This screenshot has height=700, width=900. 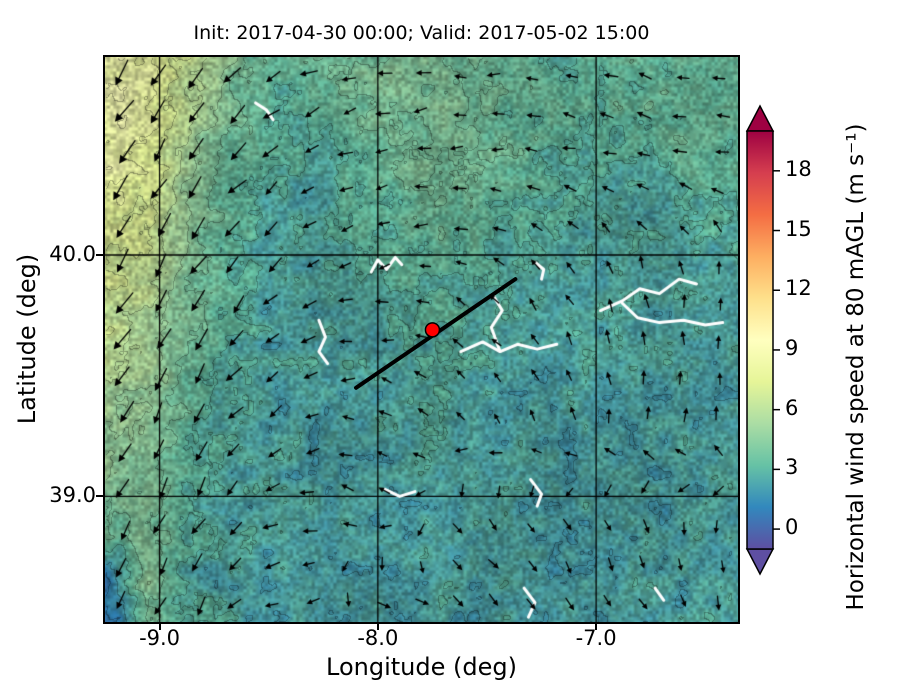 I want to click on colorbar-gradient-body, so click(x=760, y=340).